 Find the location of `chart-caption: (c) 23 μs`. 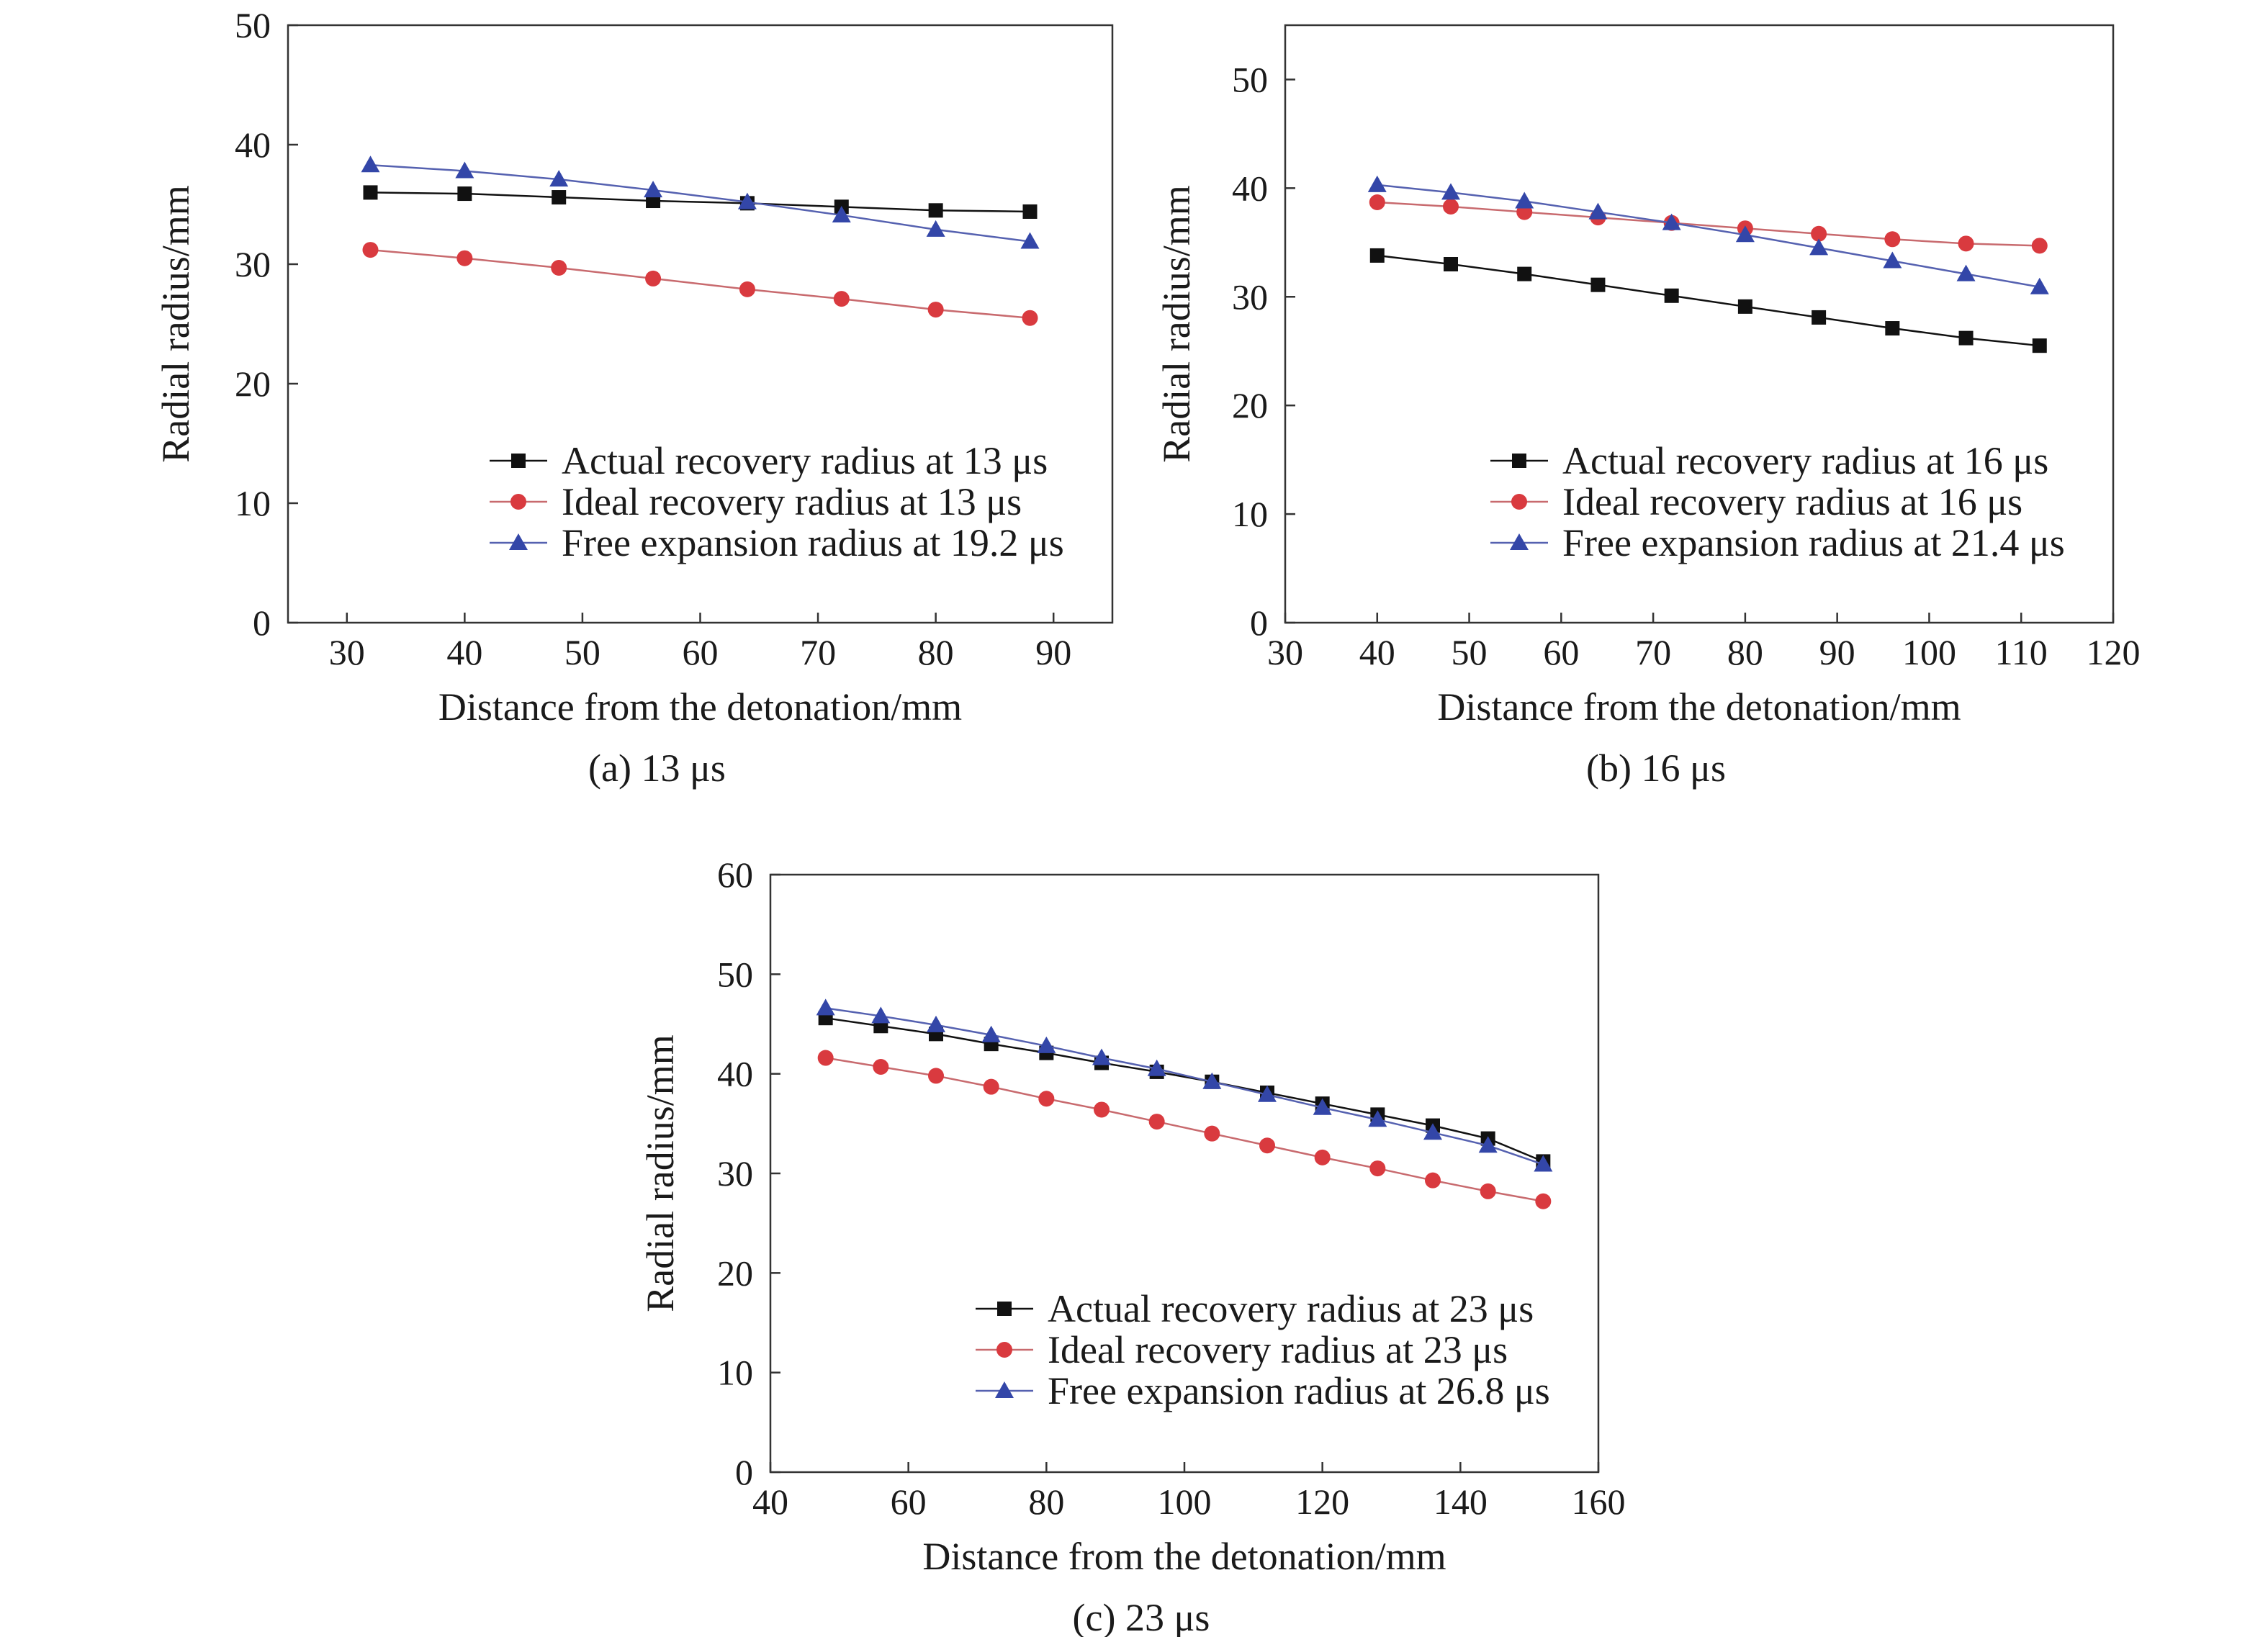

chart-caption: (c) 23 μs is located at coordinates (1141, 1616).